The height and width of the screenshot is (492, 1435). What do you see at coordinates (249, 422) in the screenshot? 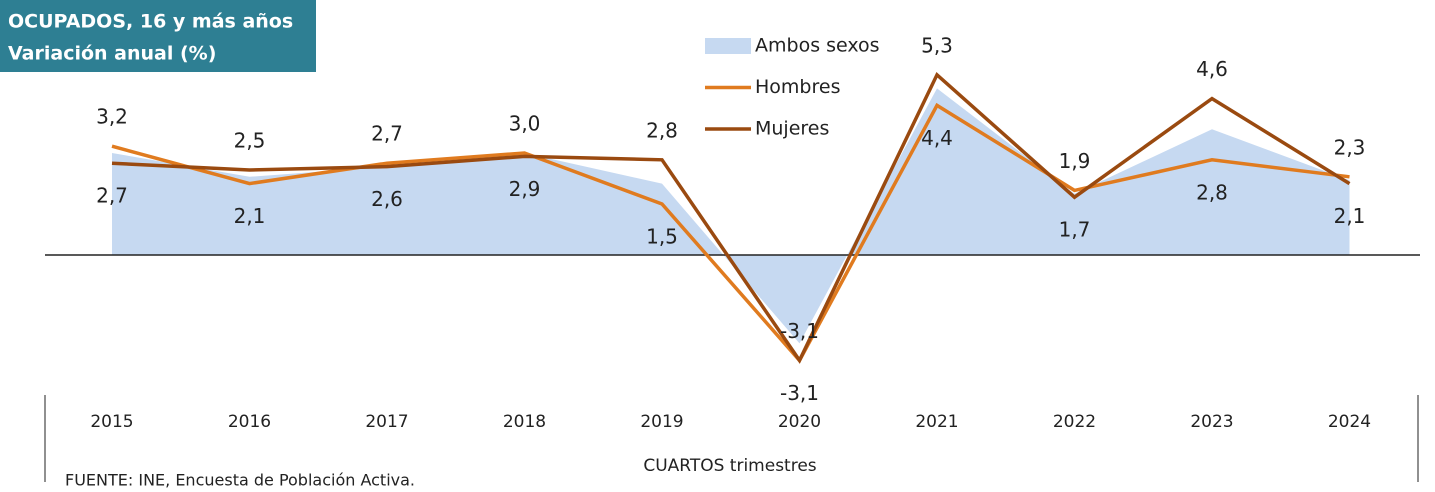
I see `x-tick-label: 2016` at bounding box center [249, 422].